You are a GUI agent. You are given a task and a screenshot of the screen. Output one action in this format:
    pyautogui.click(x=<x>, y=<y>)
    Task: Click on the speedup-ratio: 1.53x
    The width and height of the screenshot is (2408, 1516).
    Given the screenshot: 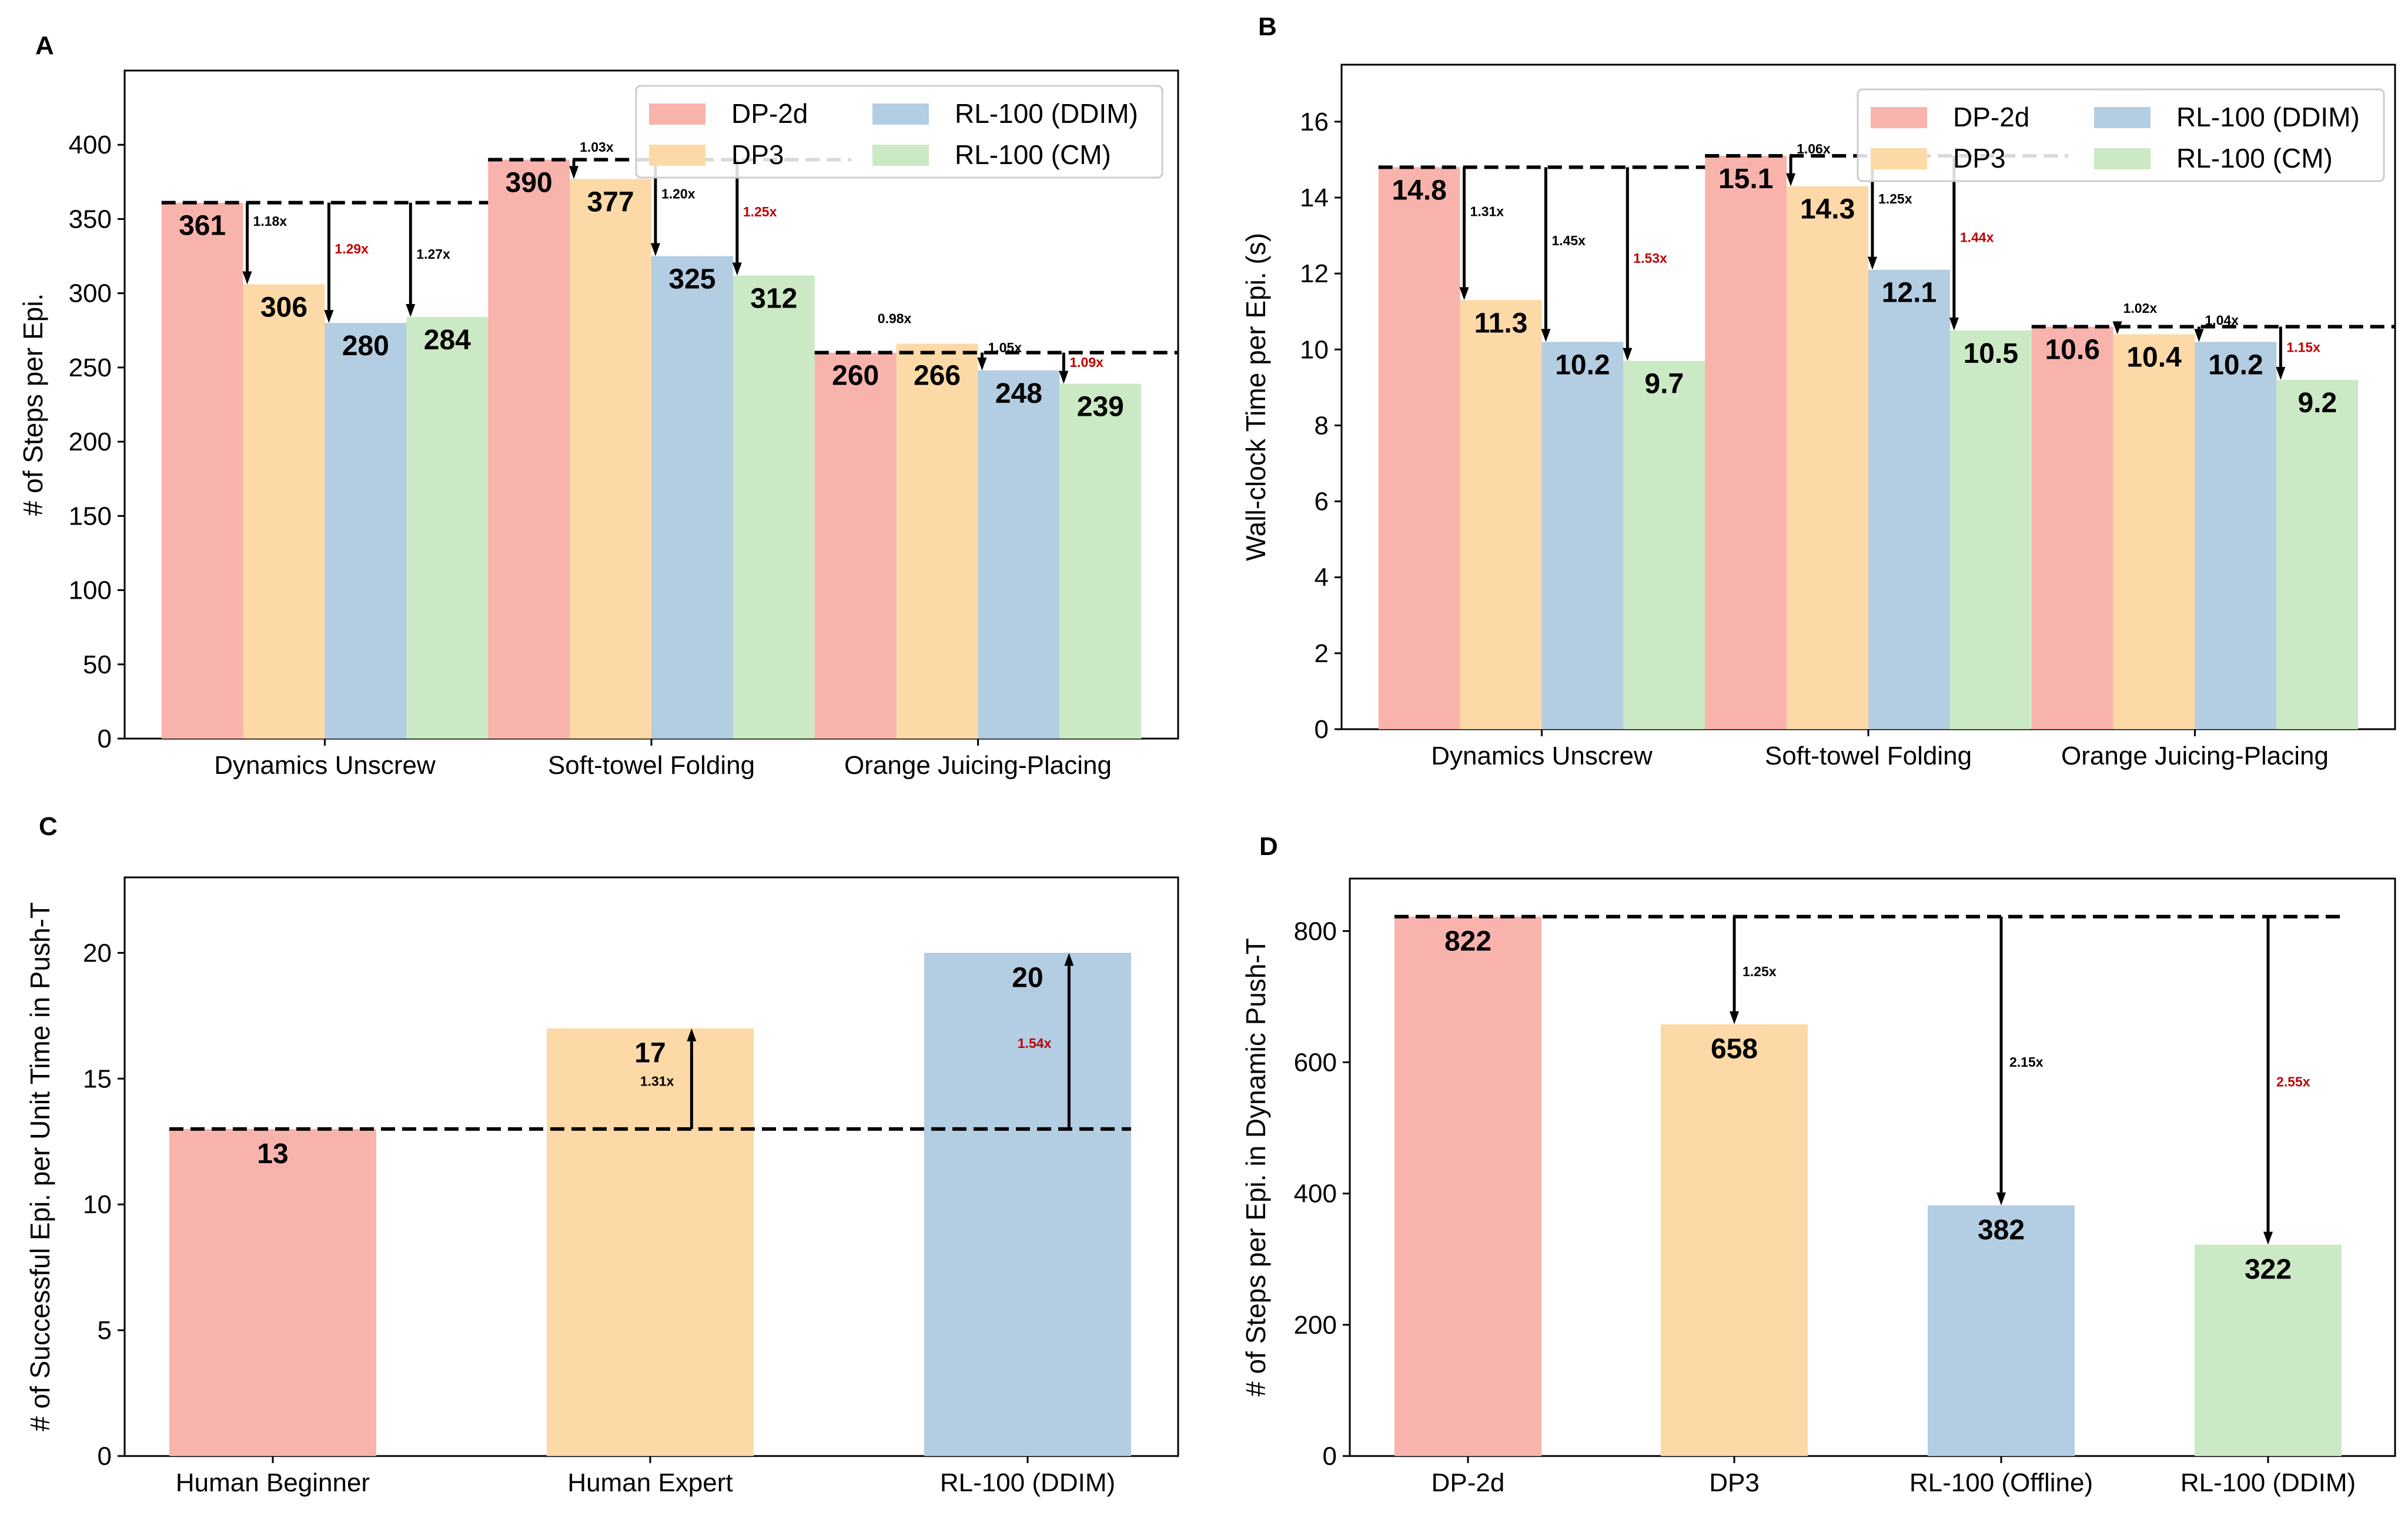 What is the action you would take?
    pyautogui.click(x=1650, y=258)
    